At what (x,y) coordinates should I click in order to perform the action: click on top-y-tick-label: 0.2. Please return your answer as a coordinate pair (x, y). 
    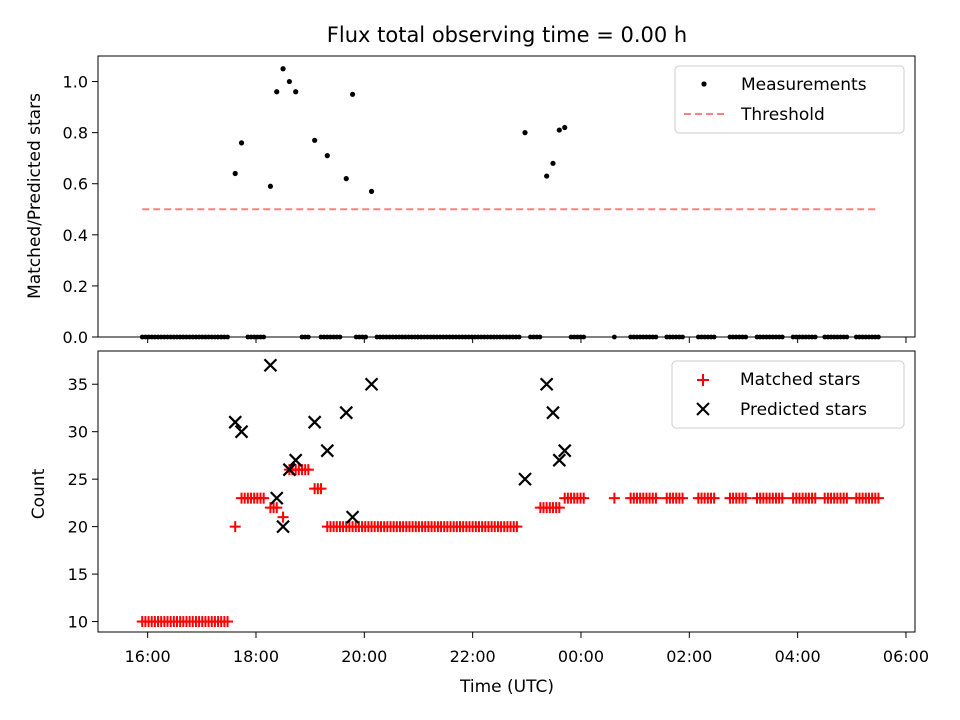
    Looking at the image, I should click on (75, 286).